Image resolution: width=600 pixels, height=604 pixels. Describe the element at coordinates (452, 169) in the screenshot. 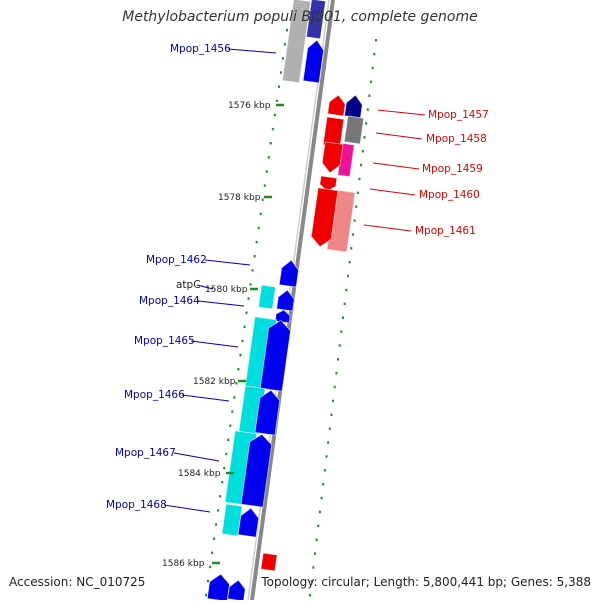

I see `reverse-gene-label: Mpop_1459` at that location.